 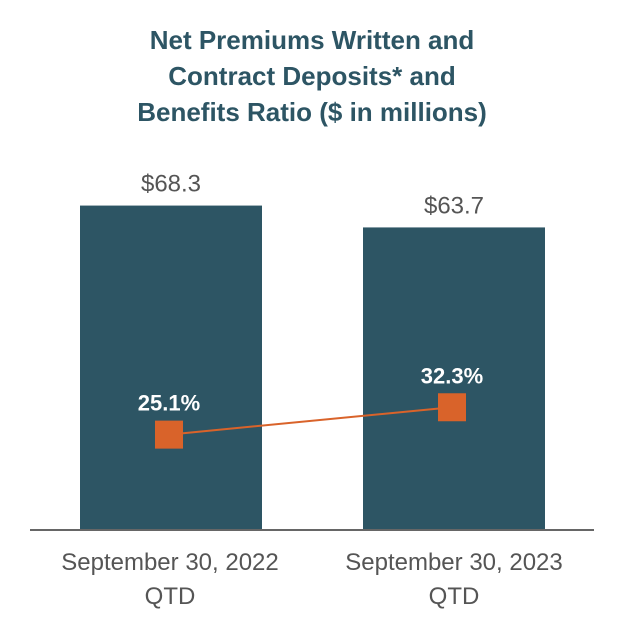 I want to click on category-label-2023-line2: QTD, so click(x=454, y=596).